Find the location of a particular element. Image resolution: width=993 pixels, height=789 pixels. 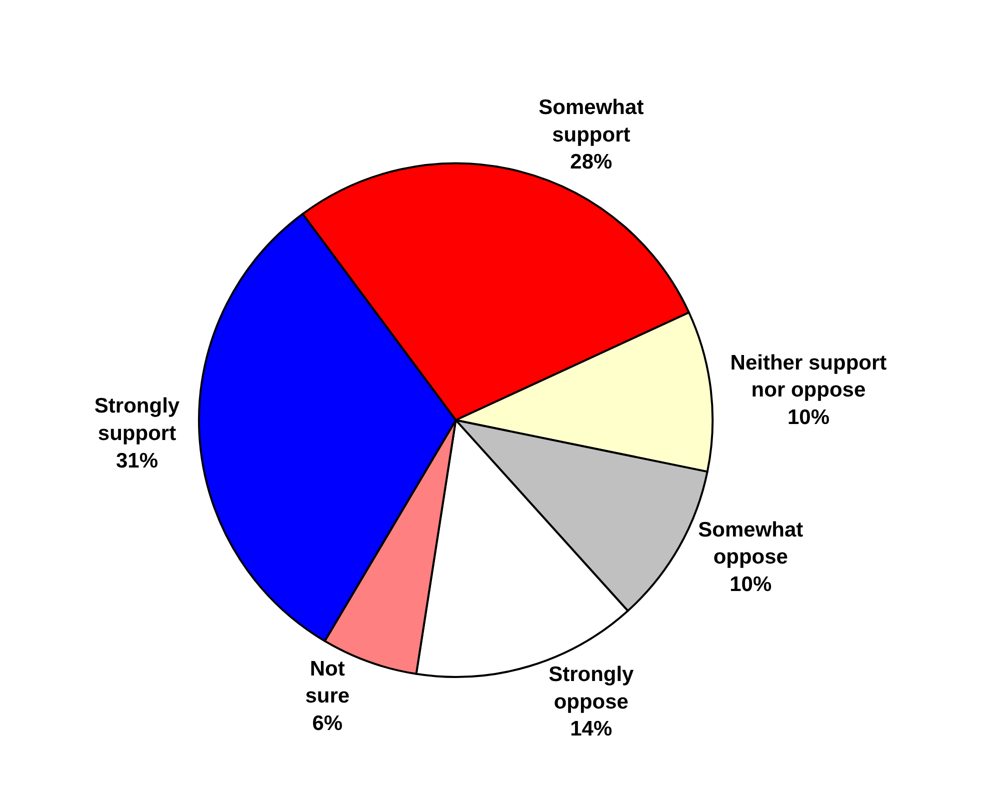

data-label: 14% is located at coordinates (591, 729).